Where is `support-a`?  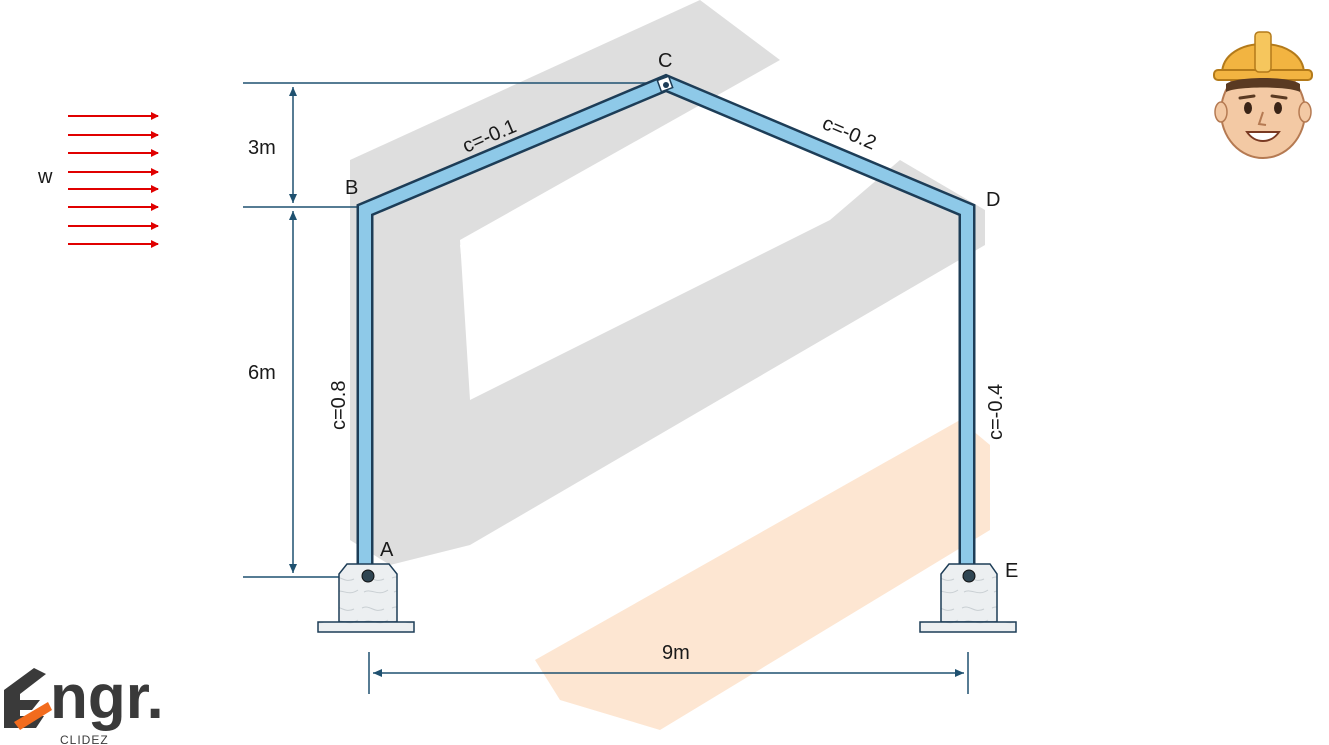
support-a is located at coordinates (366, 598).